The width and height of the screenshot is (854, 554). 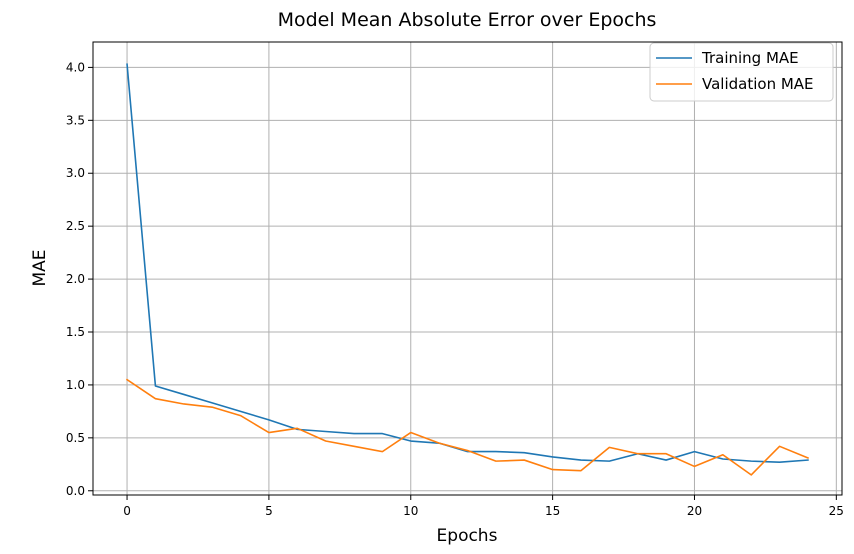 I want to click on x-tick-label: 25, so click(x=836, y=511).